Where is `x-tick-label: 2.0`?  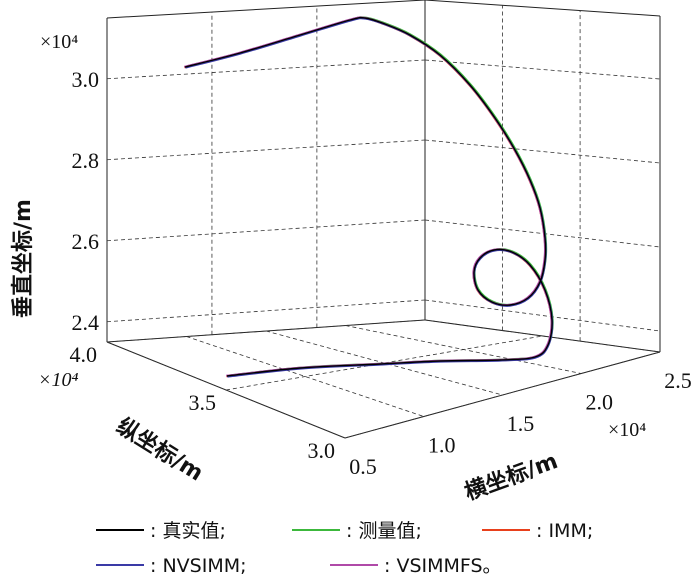
x-tick-label: 2.0 is located at coordinates (600, 402).